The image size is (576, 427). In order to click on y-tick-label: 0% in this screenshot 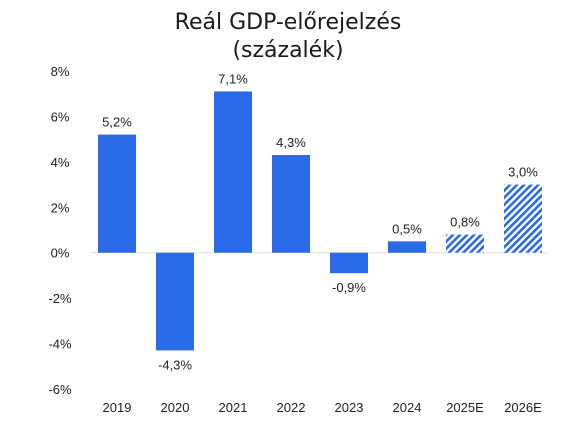, I will do `click(60, 253)`.